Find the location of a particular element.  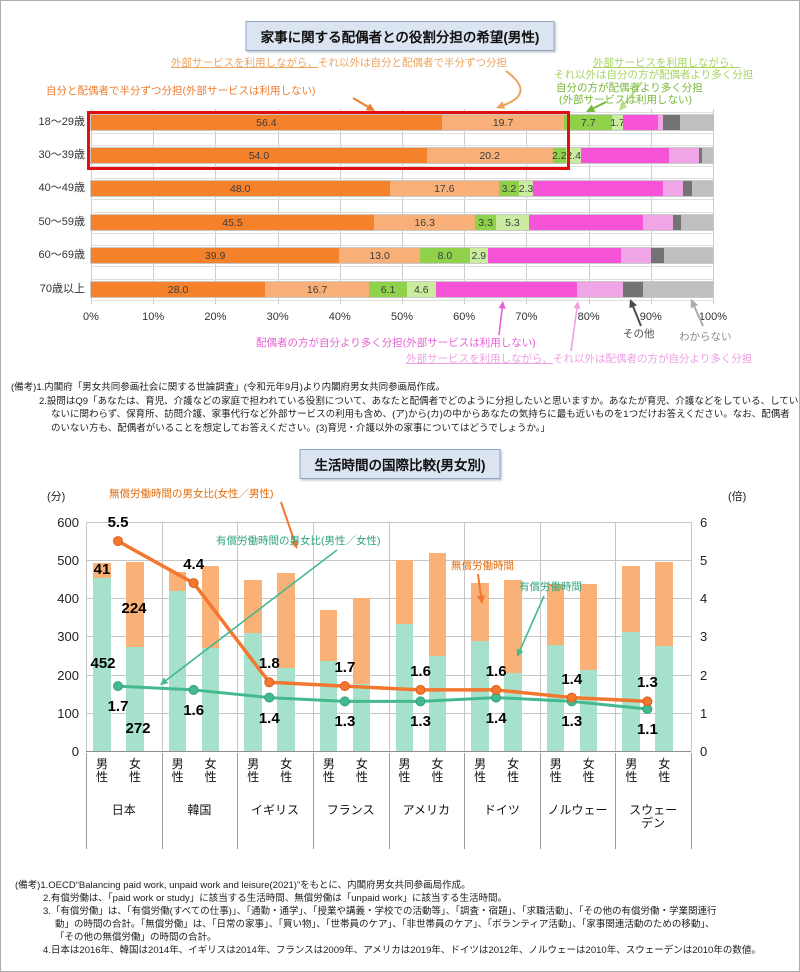

bar-segment: 28.0 is located at coordinates (178, 289).